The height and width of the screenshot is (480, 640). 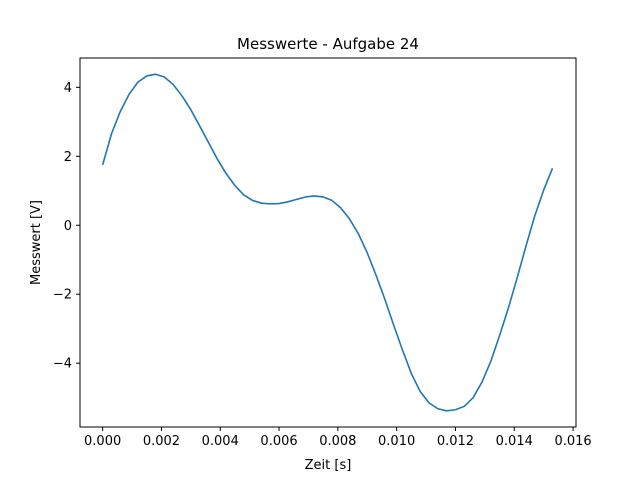 I want to click on y-tick-label: 0, so click(x=68, y=226).